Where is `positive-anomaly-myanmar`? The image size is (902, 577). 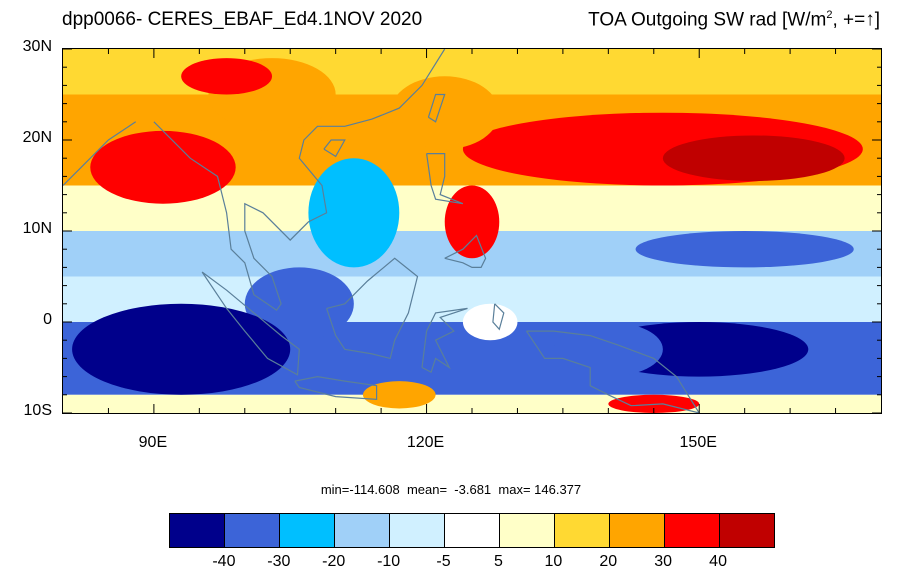
positive-anomaly-myanmar is located at coordinates (227, 76).